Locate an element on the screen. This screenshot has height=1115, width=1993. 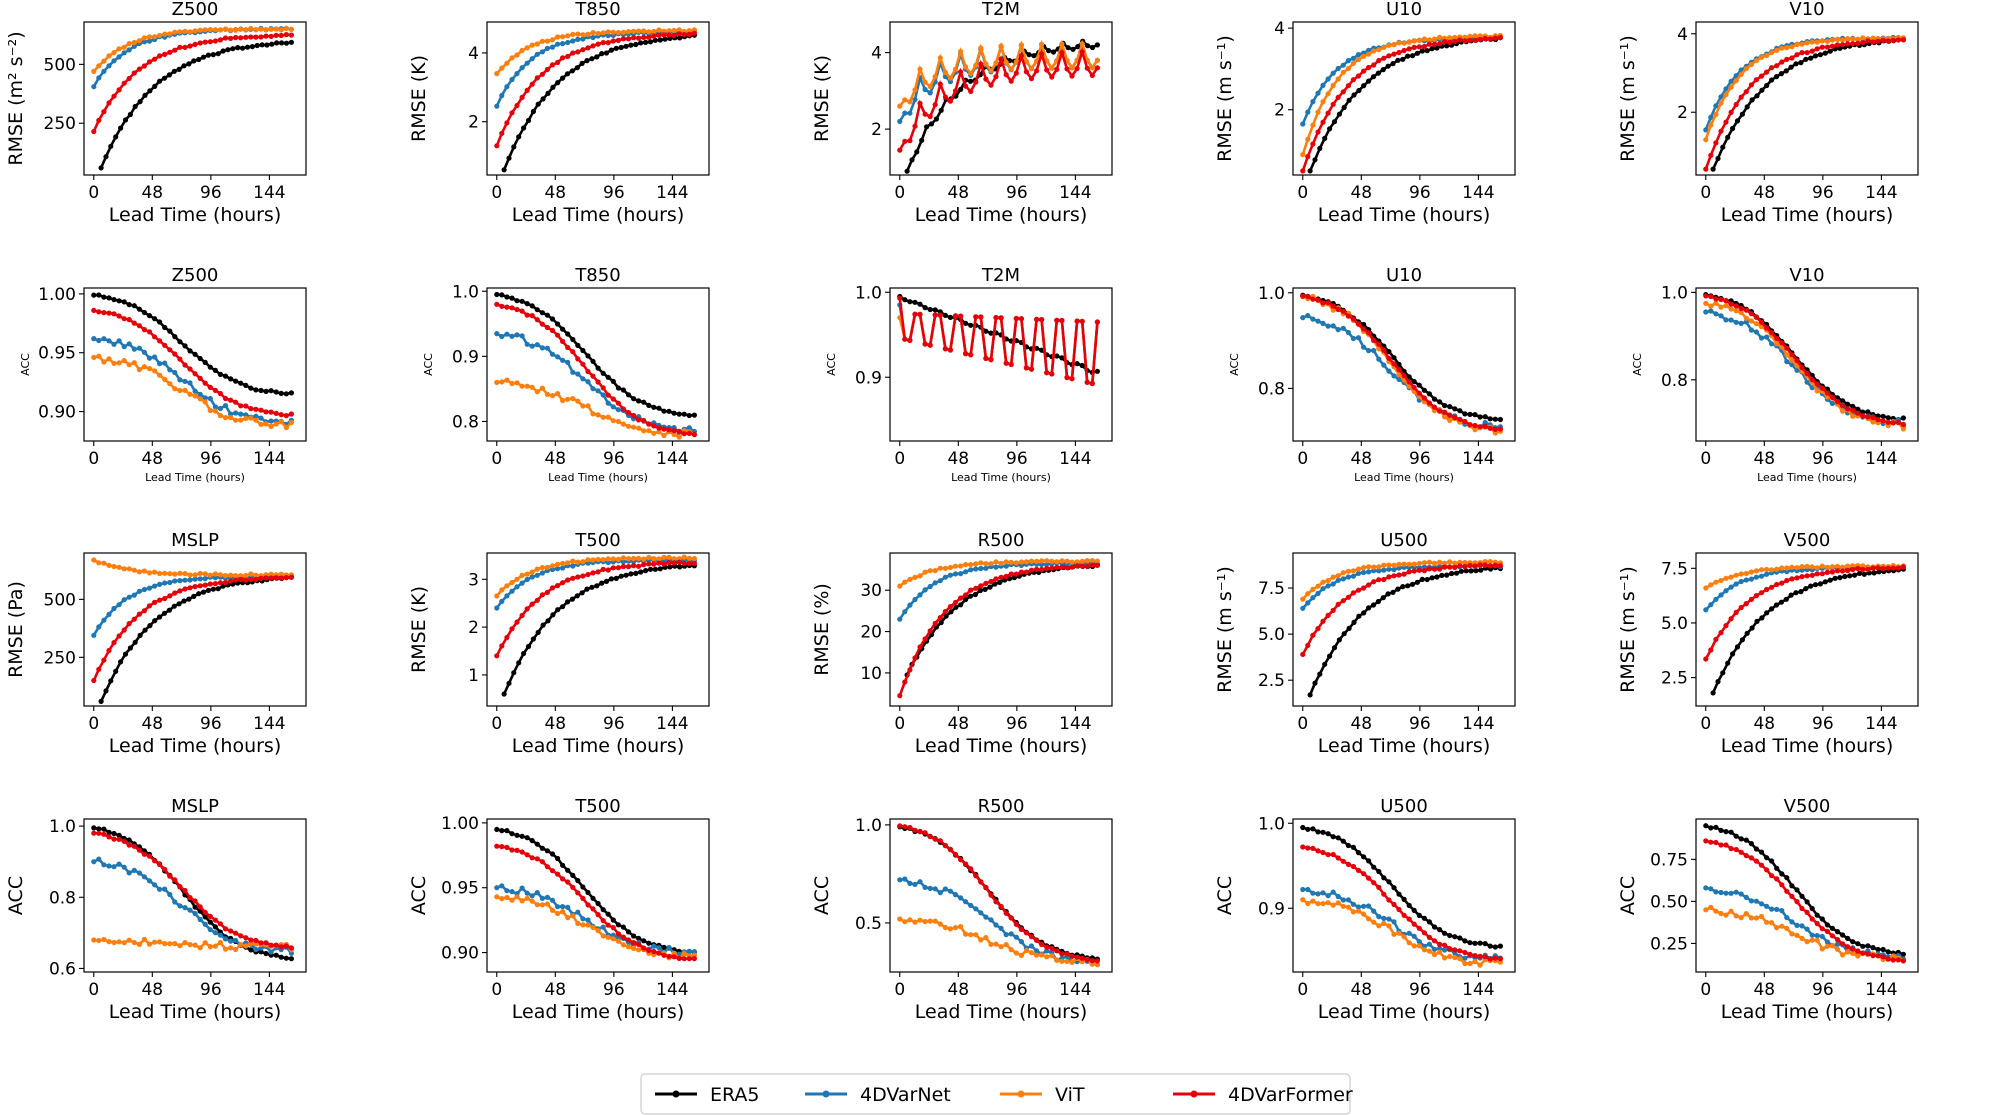
y-tick-label: 1.0 is located at coordinates (868, 293).